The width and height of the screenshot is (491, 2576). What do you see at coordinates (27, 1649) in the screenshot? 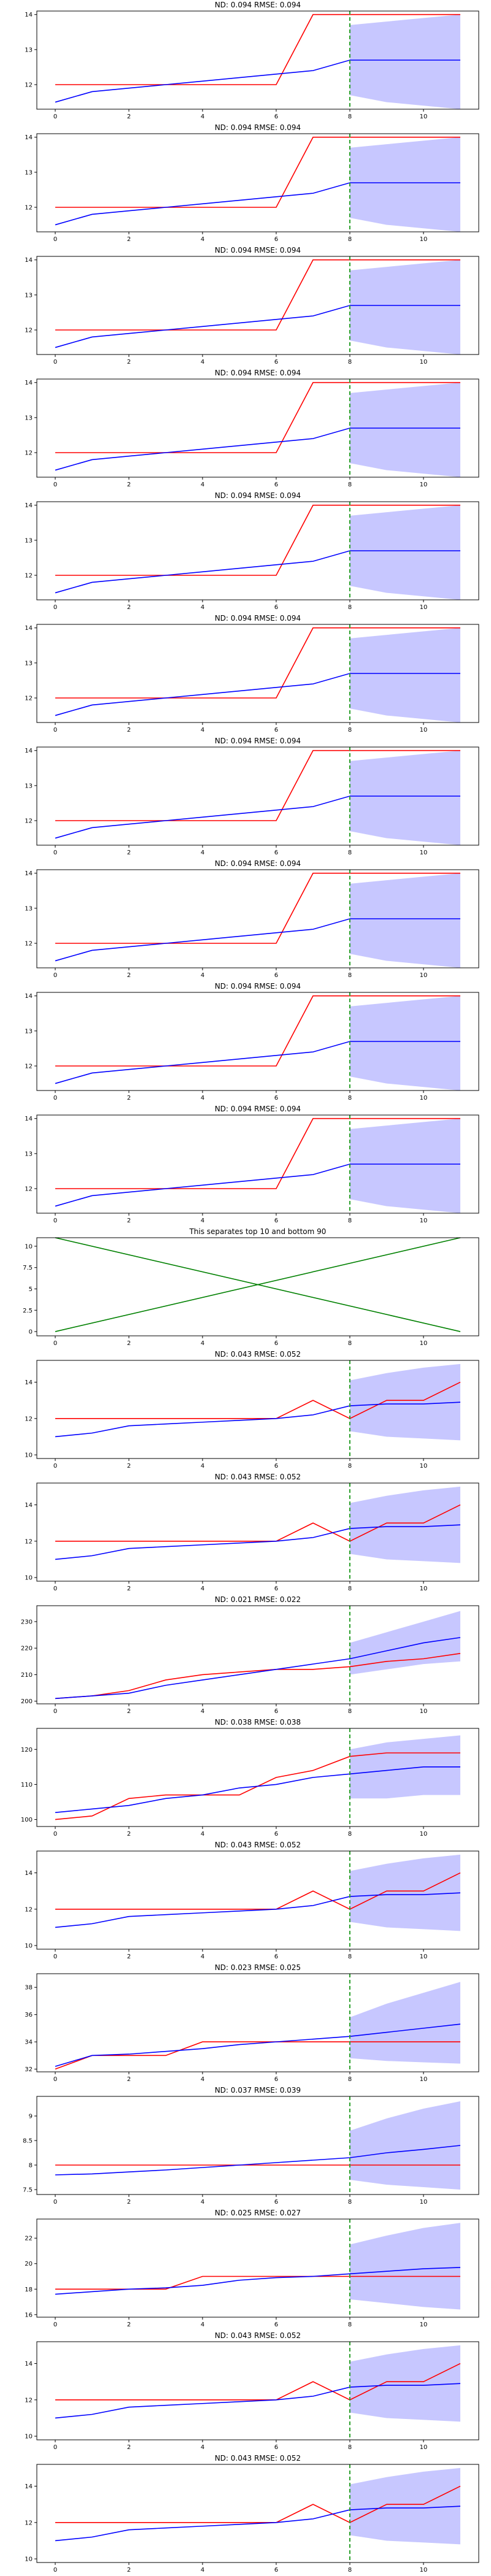
I see `y-tick-label: 220` at bounding box center [27, 1649].